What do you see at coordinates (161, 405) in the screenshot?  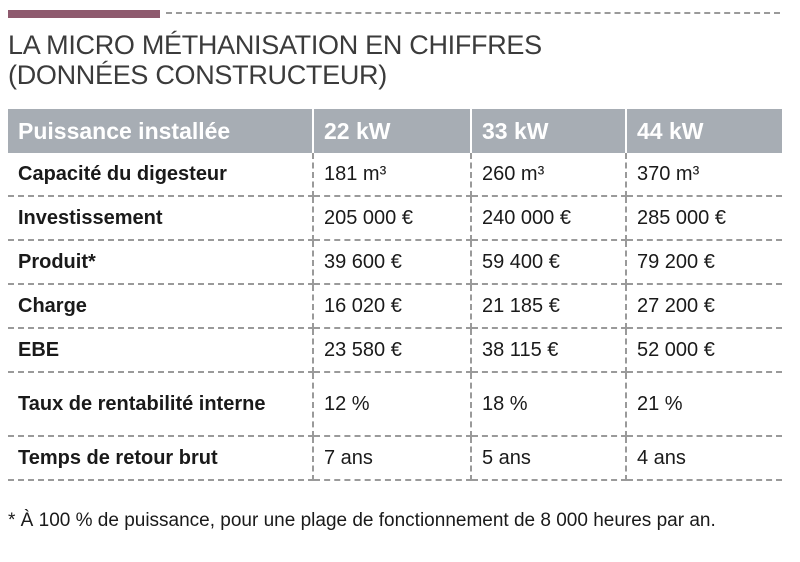 I see `row-label: Taux de rentabilité interne` at bounding box center [161, 405].